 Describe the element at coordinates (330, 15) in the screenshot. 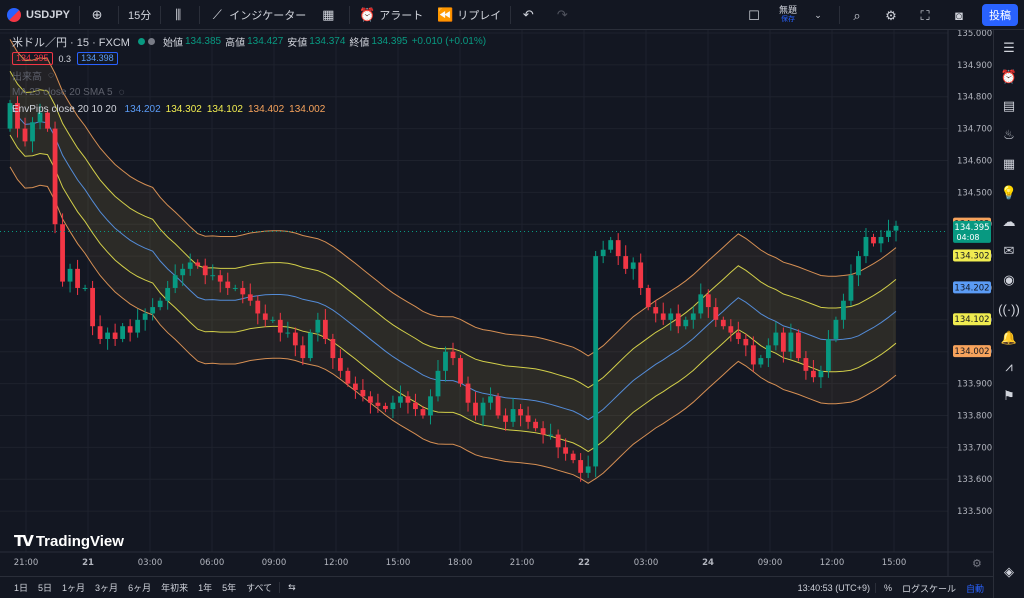

I see `templates-button: ▦` at that location.